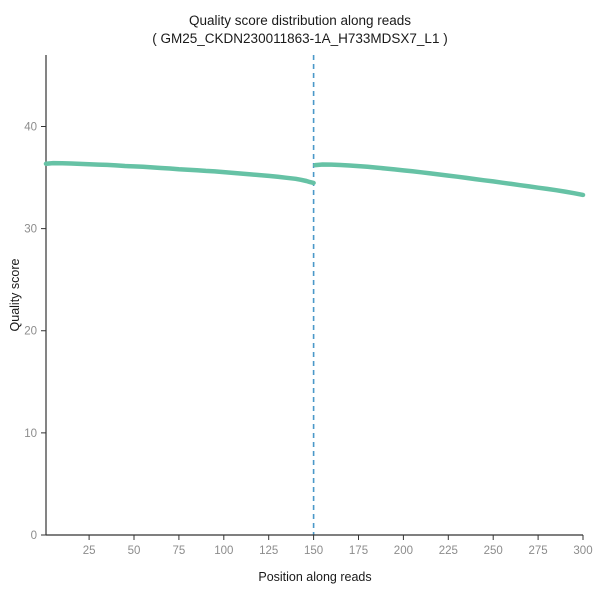 The height and width of the screenshot is (600, 600). What do you see at coordinates (30, 332) in the screenshot?
I see `y-tick-label: 20` at bounding box center [30, 332].